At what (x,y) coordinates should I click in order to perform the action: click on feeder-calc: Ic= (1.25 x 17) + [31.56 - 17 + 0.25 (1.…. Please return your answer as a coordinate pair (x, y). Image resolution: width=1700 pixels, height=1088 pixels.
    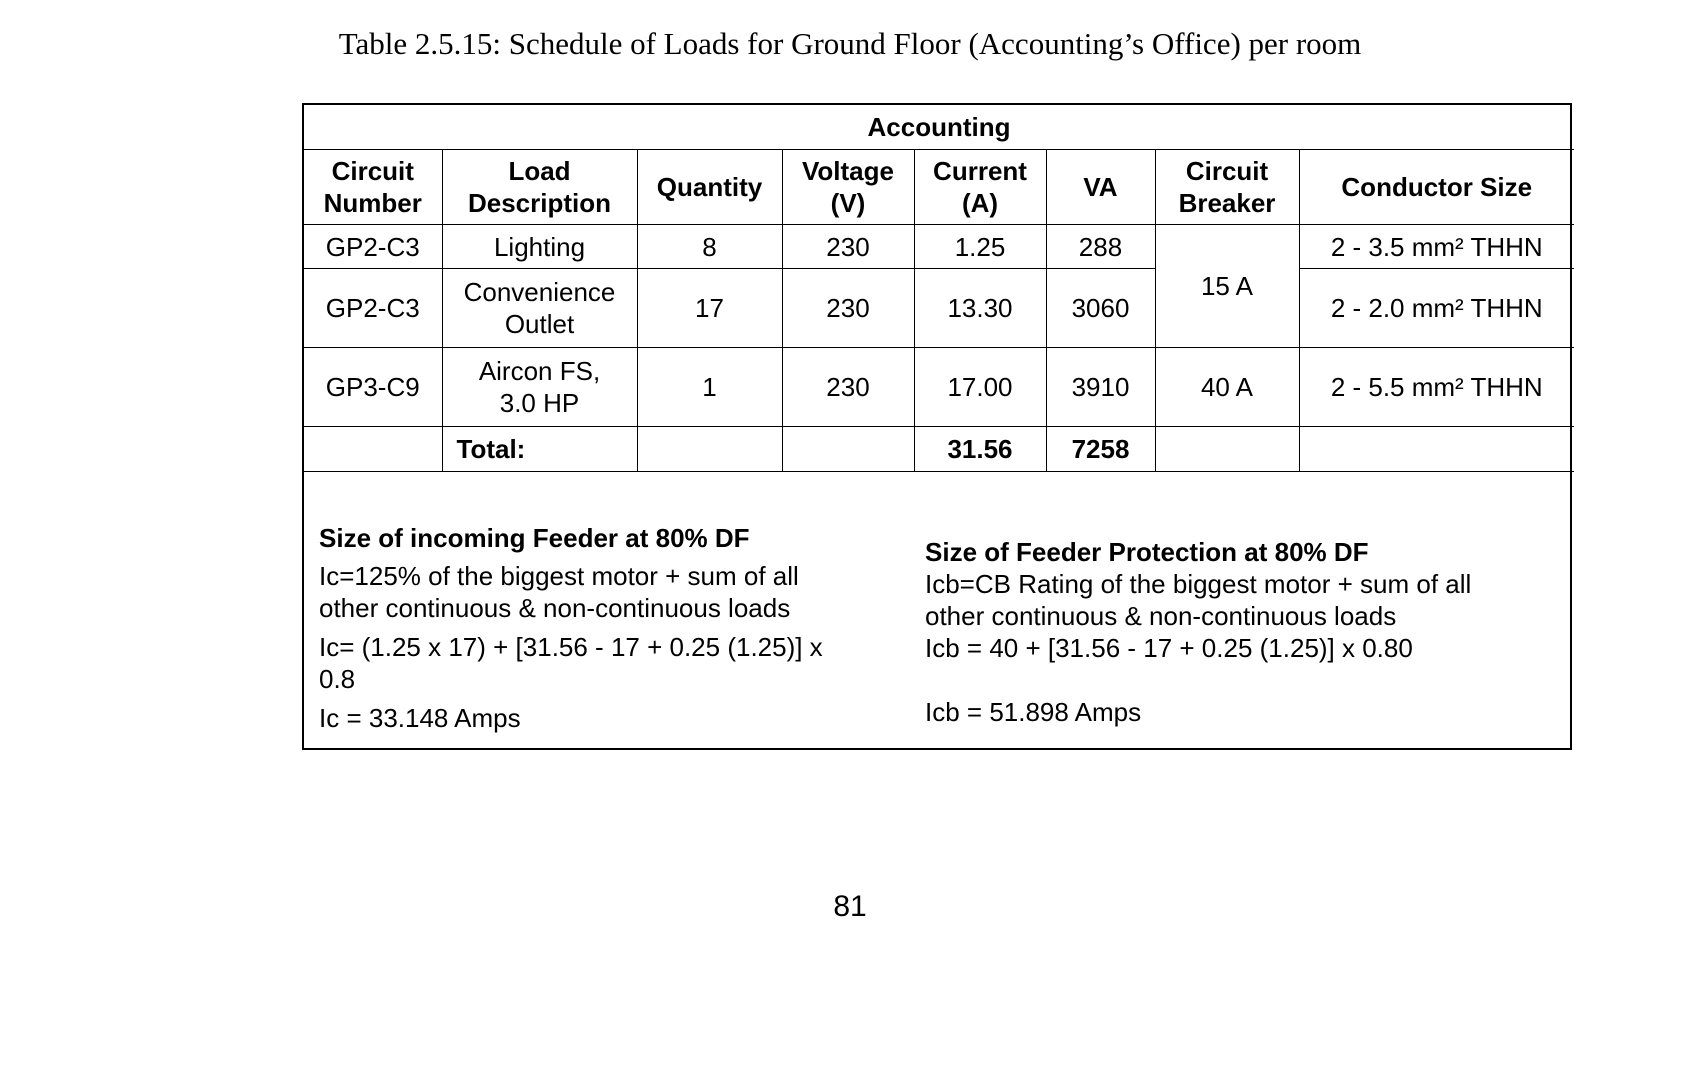
    Looking at the image, I should click on (571, 663).